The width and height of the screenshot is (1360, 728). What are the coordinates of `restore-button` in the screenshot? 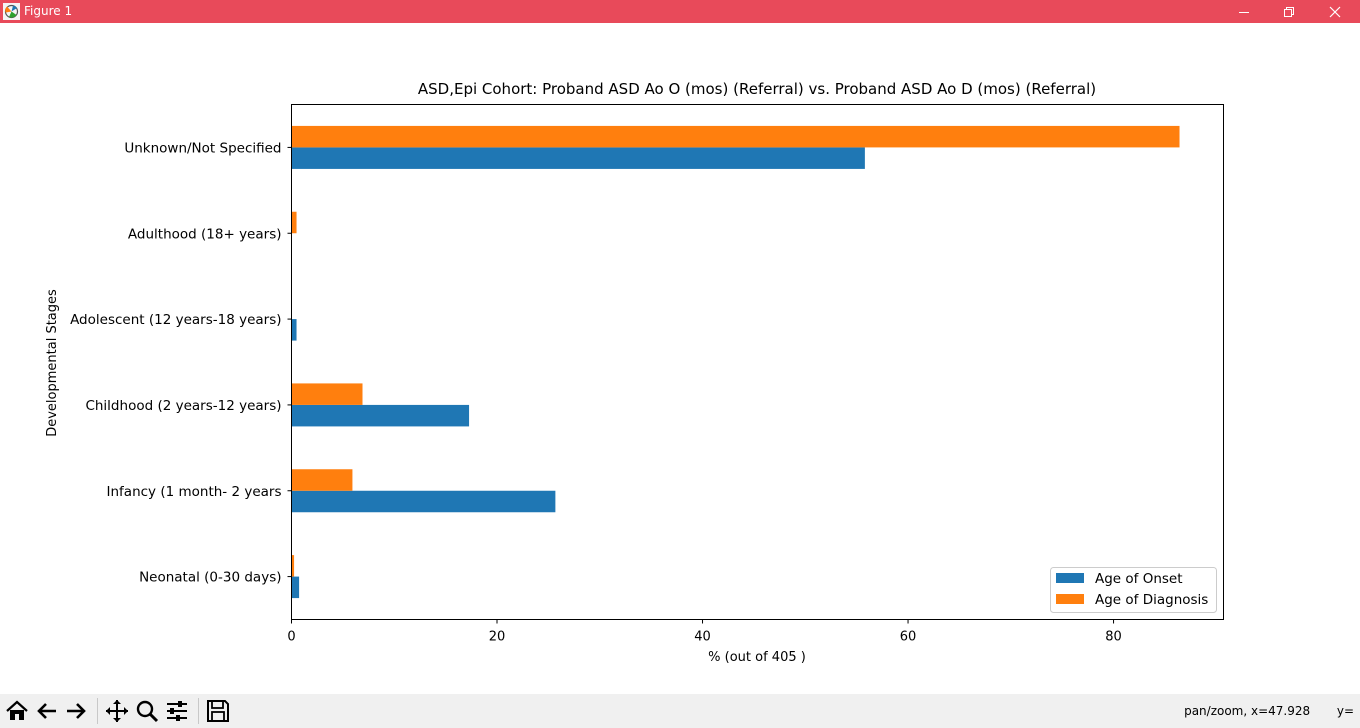 It's located at (1289, 11).